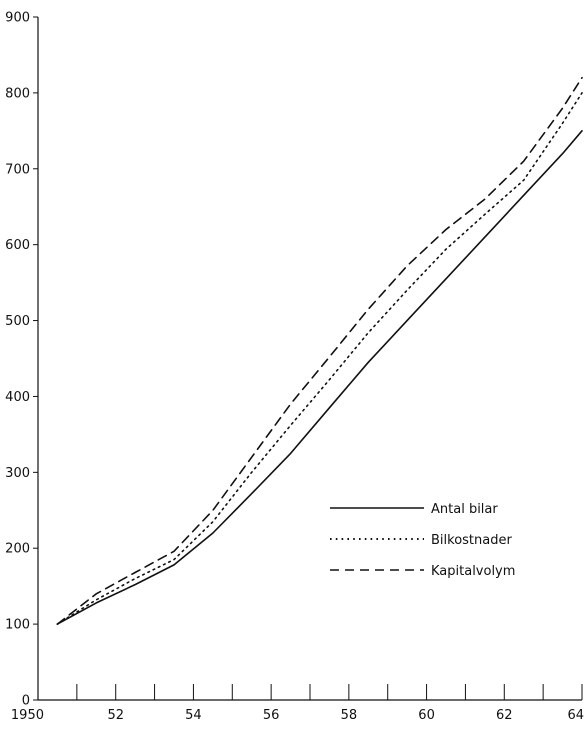 The image size is (584, 729). Describe the element at coordinates (349, 715) in the screenshot. I see `x-tick-label: 58` at that location.